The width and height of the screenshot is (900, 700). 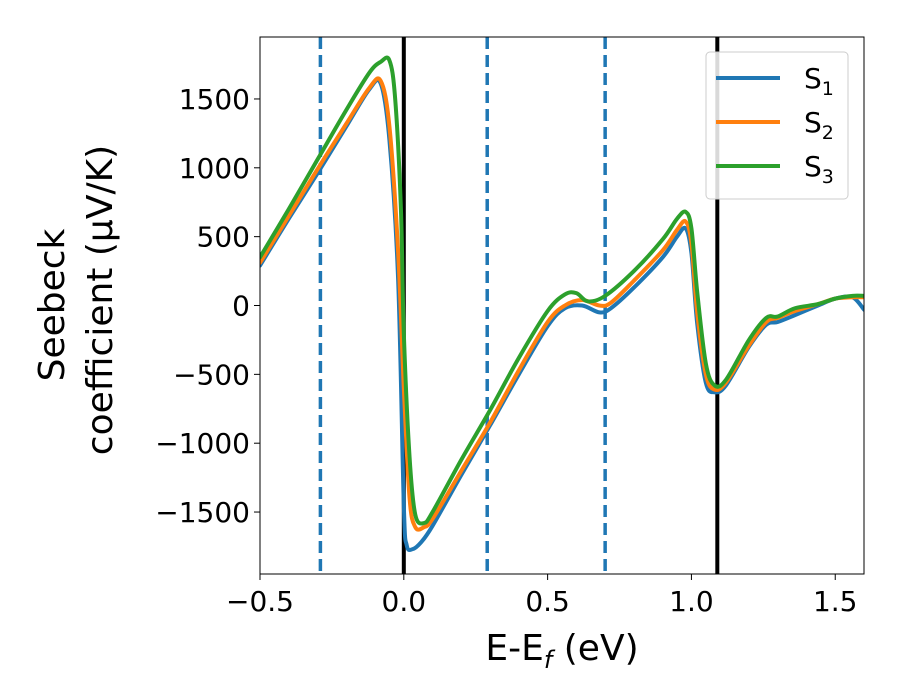 I want to click on x-axis-title: E-Ef (eV), so click(x=561, y=651).